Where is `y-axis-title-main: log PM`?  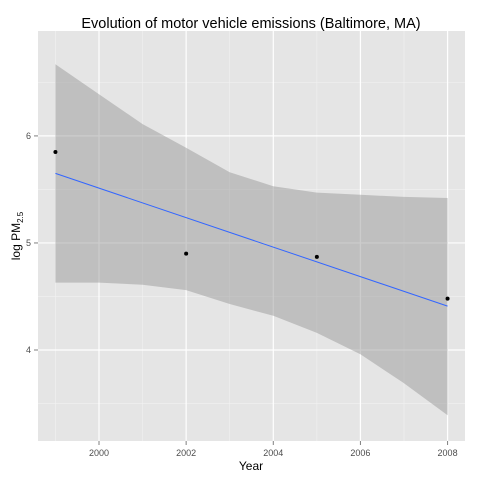
y-axis-title-main: log PM is located at coordinates (16, 241).